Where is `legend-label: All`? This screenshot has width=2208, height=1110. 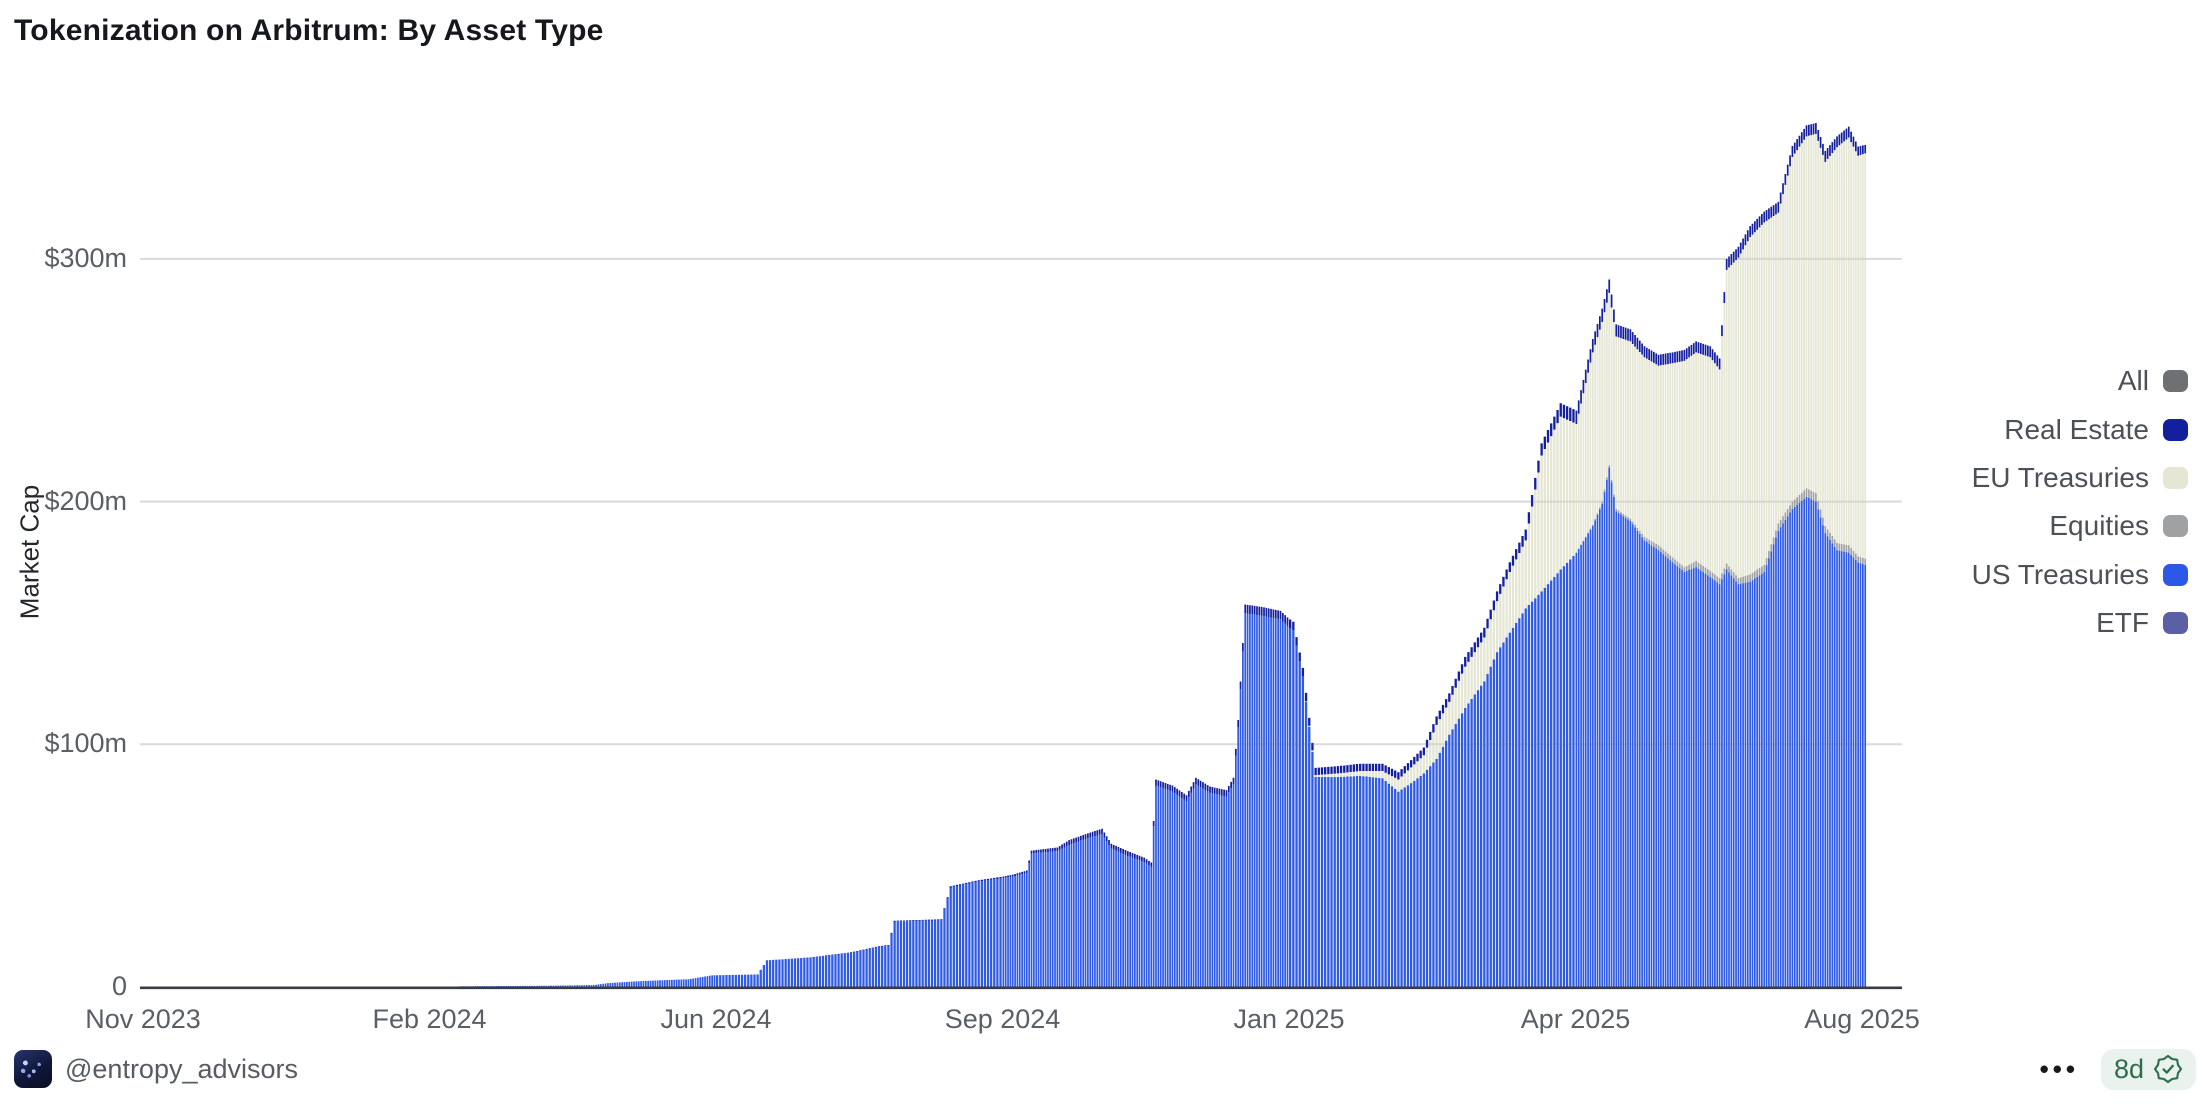
legend-label: All is located at coordinates (2133, 381).